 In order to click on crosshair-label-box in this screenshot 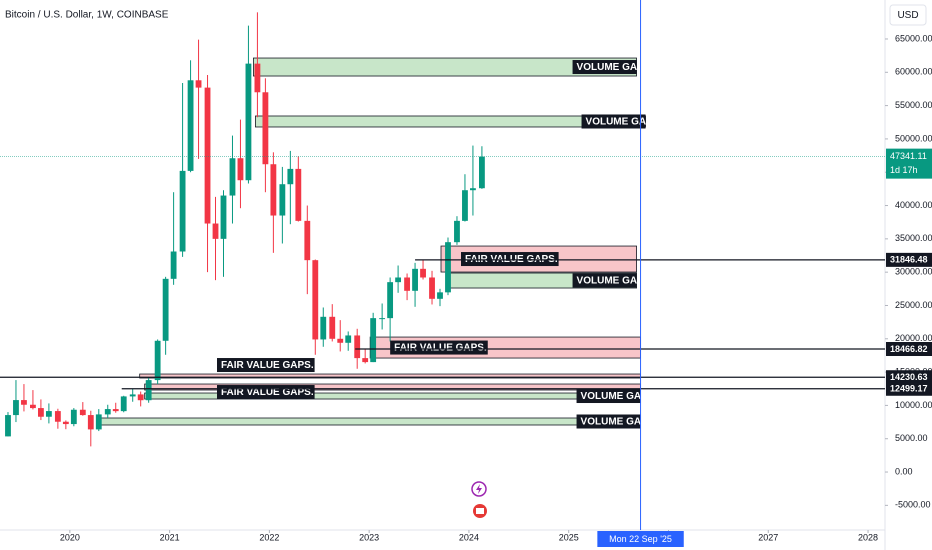, I will do `click(640, 539)`.